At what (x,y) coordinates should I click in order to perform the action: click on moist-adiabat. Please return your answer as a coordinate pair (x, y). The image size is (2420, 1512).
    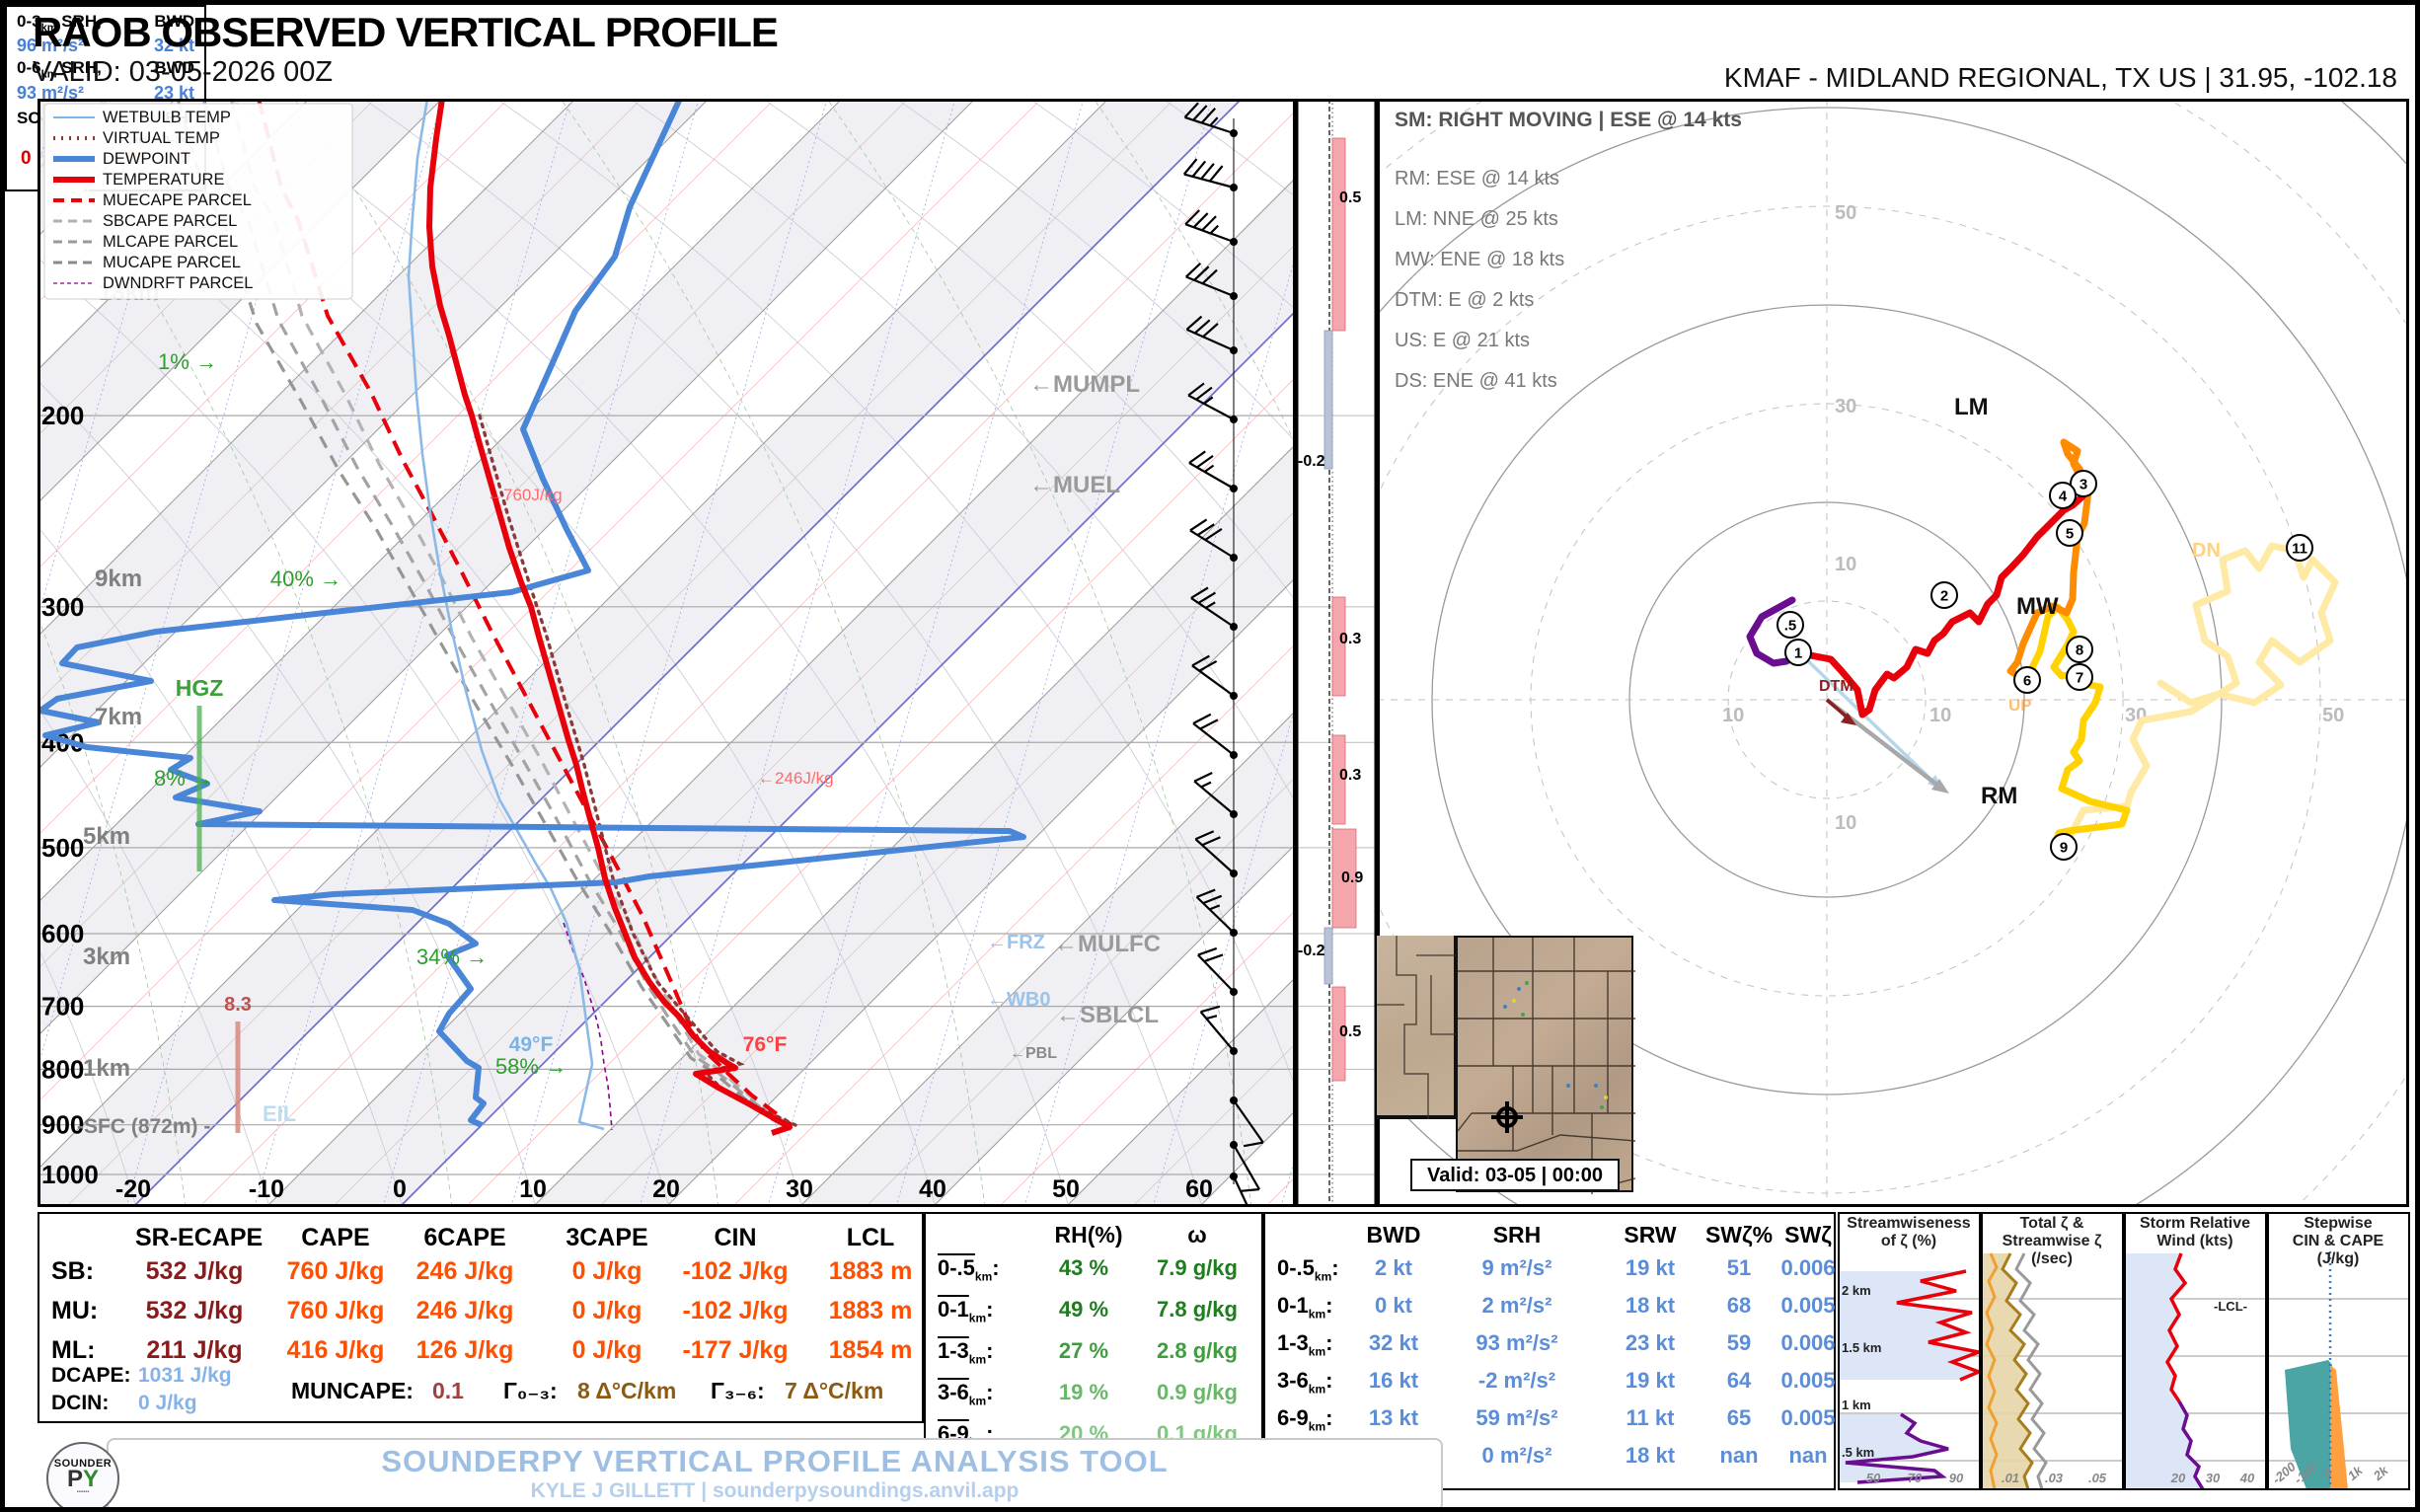
    Looking at the image, I should click on (773, 653).